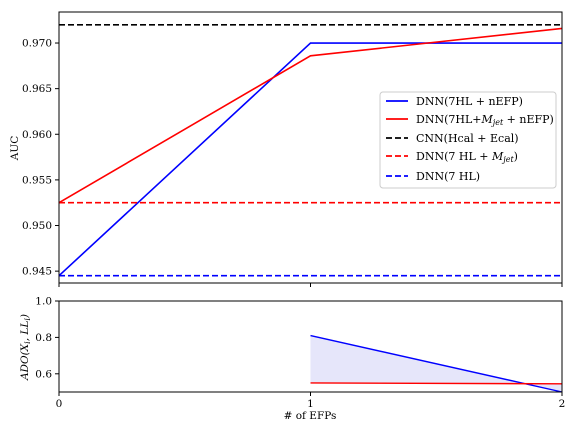 The height and width of the screenshot is (432, 576). Describe the element at coordinates (310, 404) in the screenshot. I see `ado-x-tick-label: 1` at that location.